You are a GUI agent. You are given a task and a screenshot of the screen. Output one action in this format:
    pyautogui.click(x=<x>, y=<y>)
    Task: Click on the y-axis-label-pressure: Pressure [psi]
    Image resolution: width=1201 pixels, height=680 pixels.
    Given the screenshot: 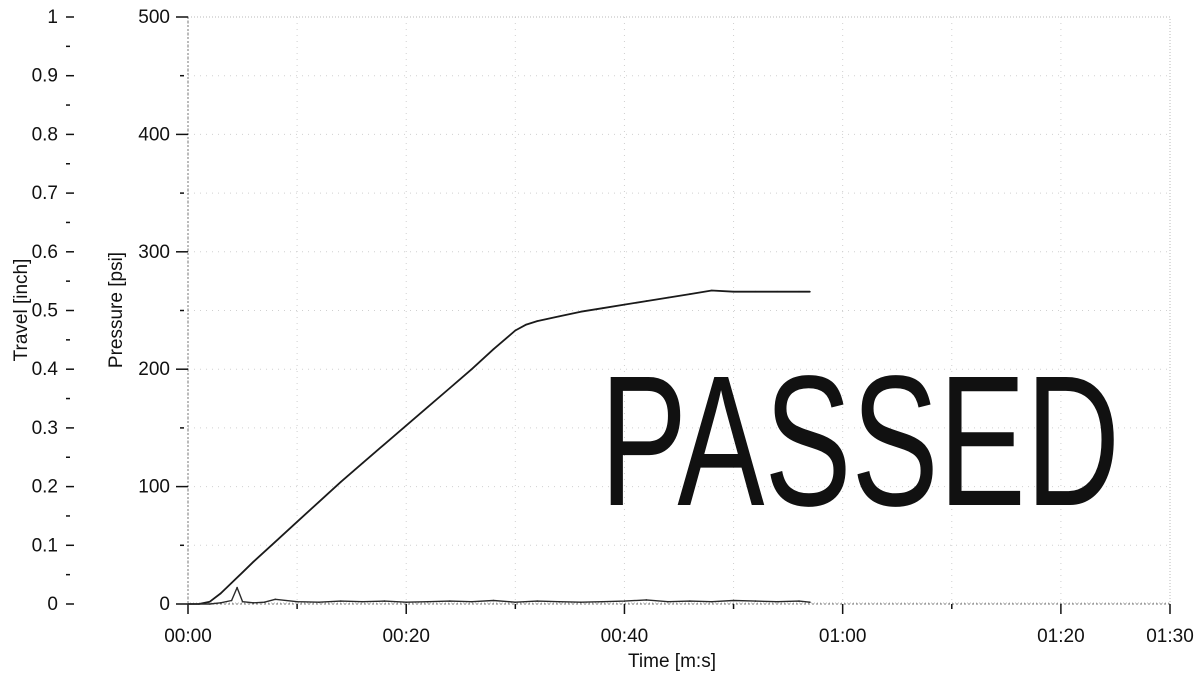 What is the action you would take?
    pyautogui.click(x=116, y=310)
    